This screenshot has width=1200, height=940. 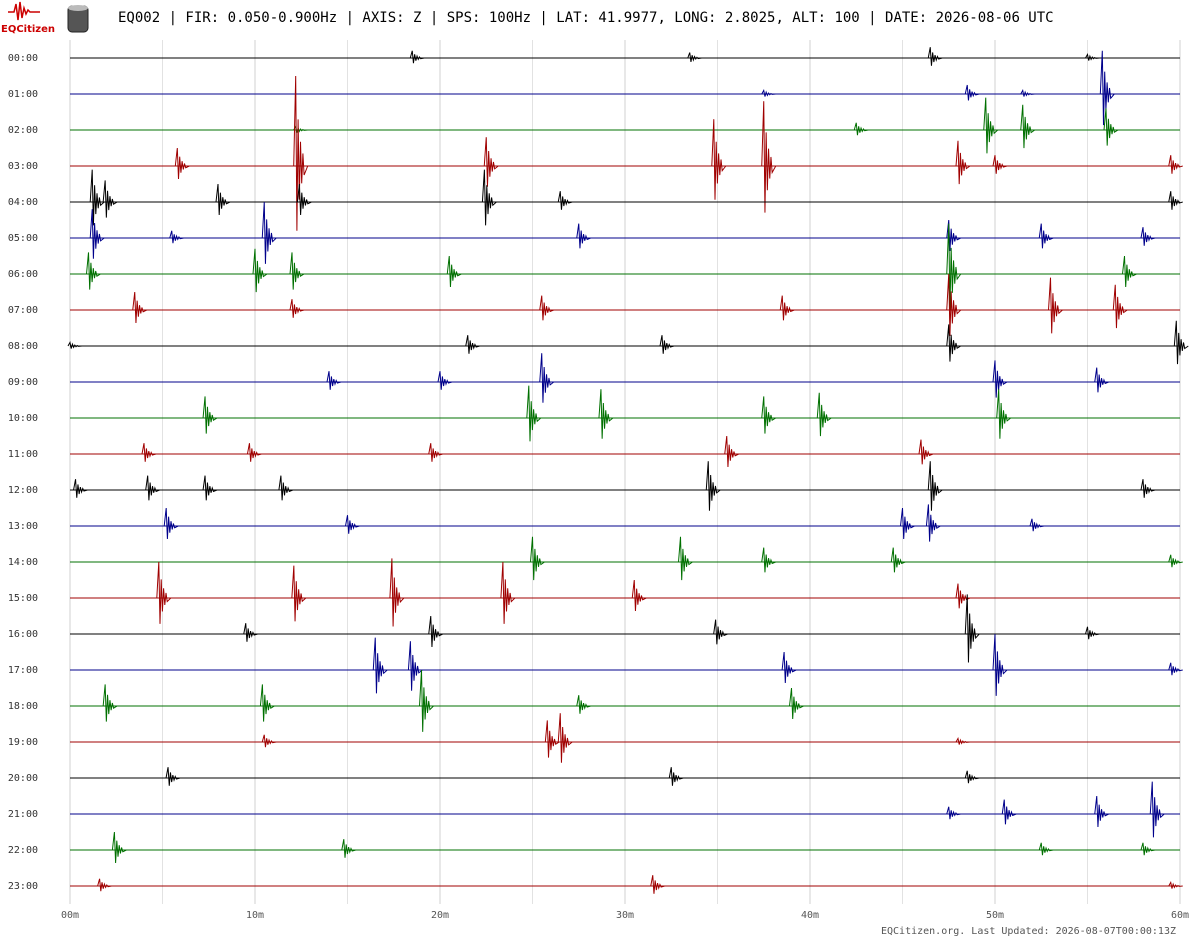 I want to click on row-label: 10:00, so click(x=23, y=418).